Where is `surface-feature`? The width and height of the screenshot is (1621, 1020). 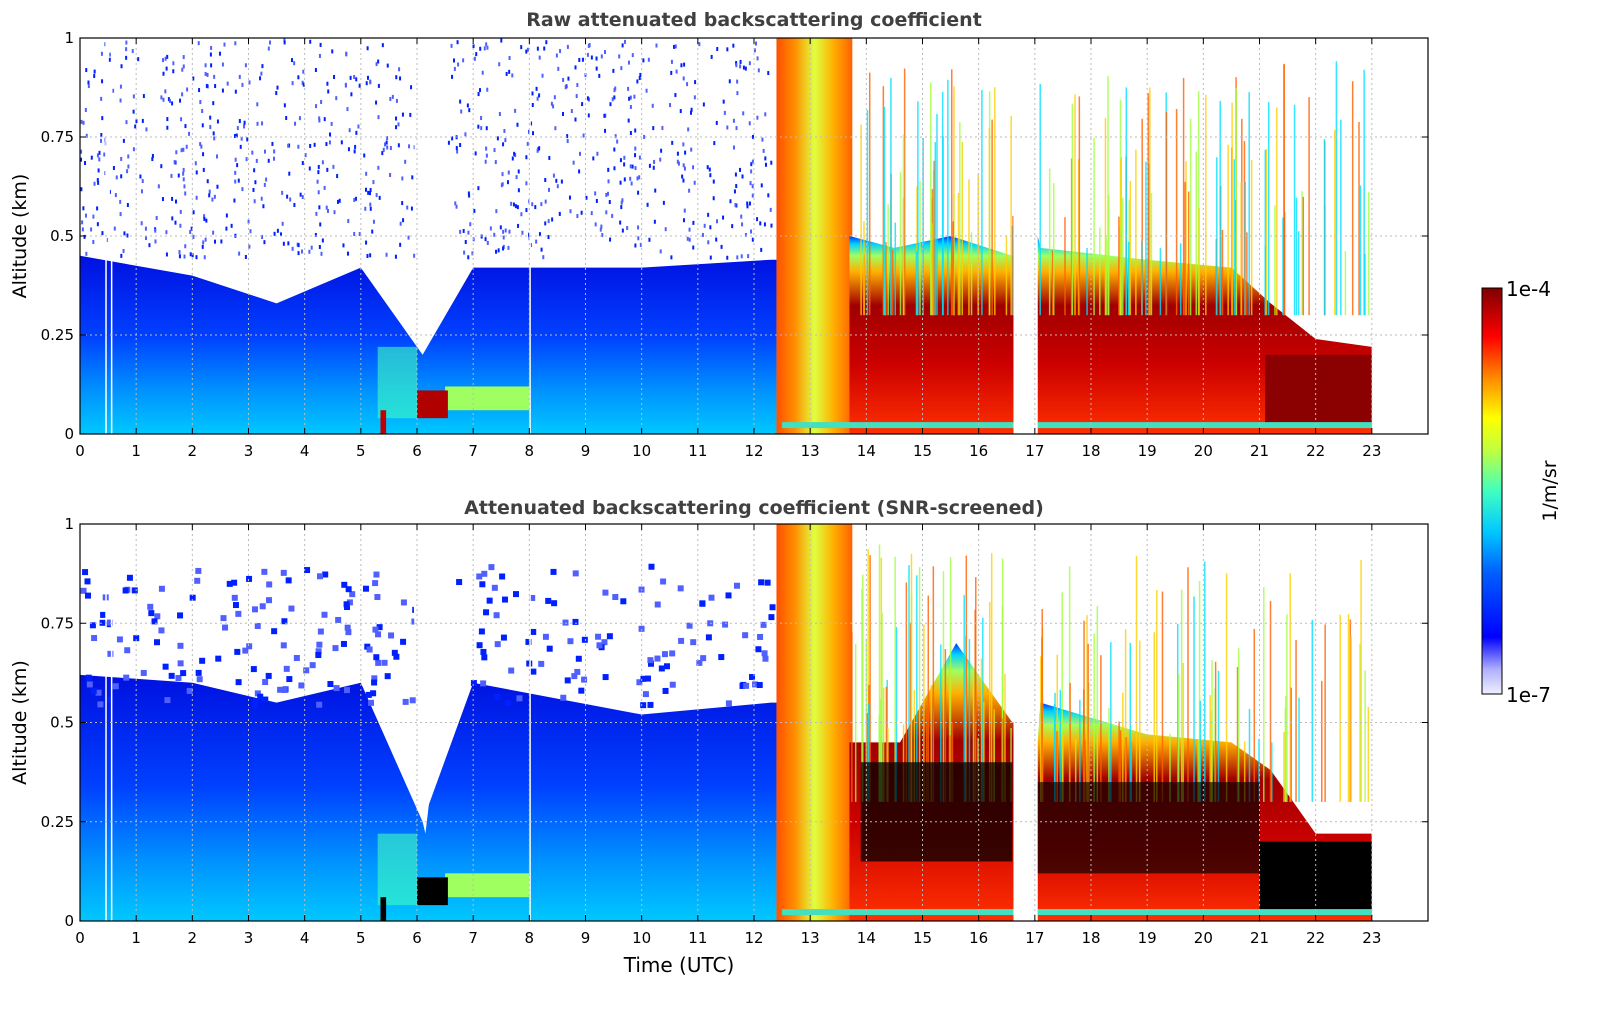
surface-feature is located at coordinates (487, 885).